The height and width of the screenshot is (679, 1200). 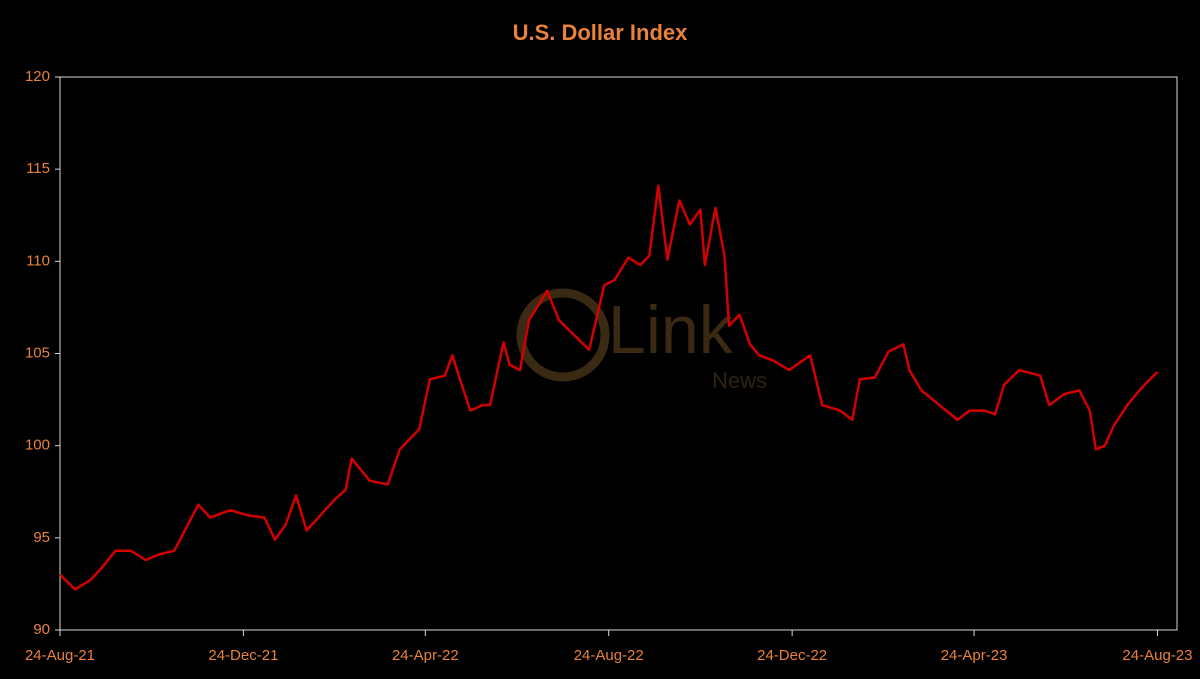 What do you see at coordinates (563, 335) in the screenshot?
I see `watermark-logo` at bounding box center [563, 335].